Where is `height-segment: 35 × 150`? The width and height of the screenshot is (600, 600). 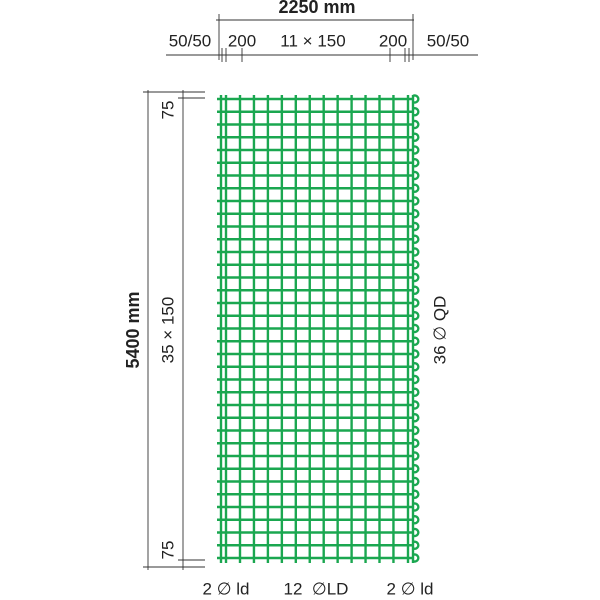
height-segment: 35 × 150 is located at coordinates (167, 330).